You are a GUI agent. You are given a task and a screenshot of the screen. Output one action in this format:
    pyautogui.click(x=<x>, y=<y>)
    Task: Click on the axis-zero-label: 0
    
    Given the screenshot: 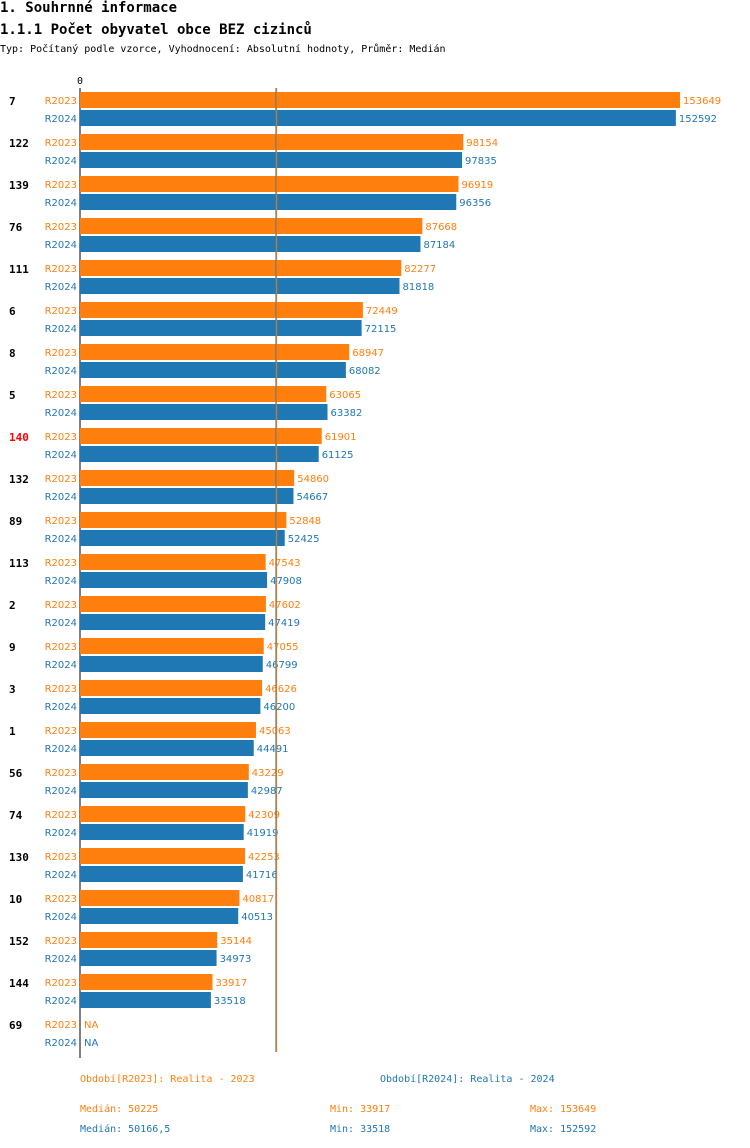 What is the action you would take?
    pyautogui.click(x=80, y=81)
    